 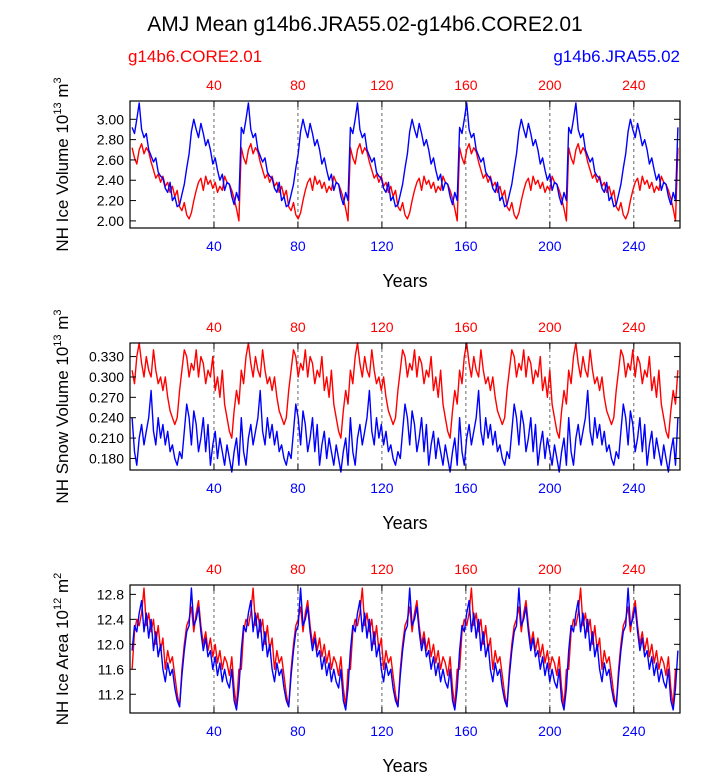 I want to click on ytick-label: 3.00, so click(x=110, y=119).